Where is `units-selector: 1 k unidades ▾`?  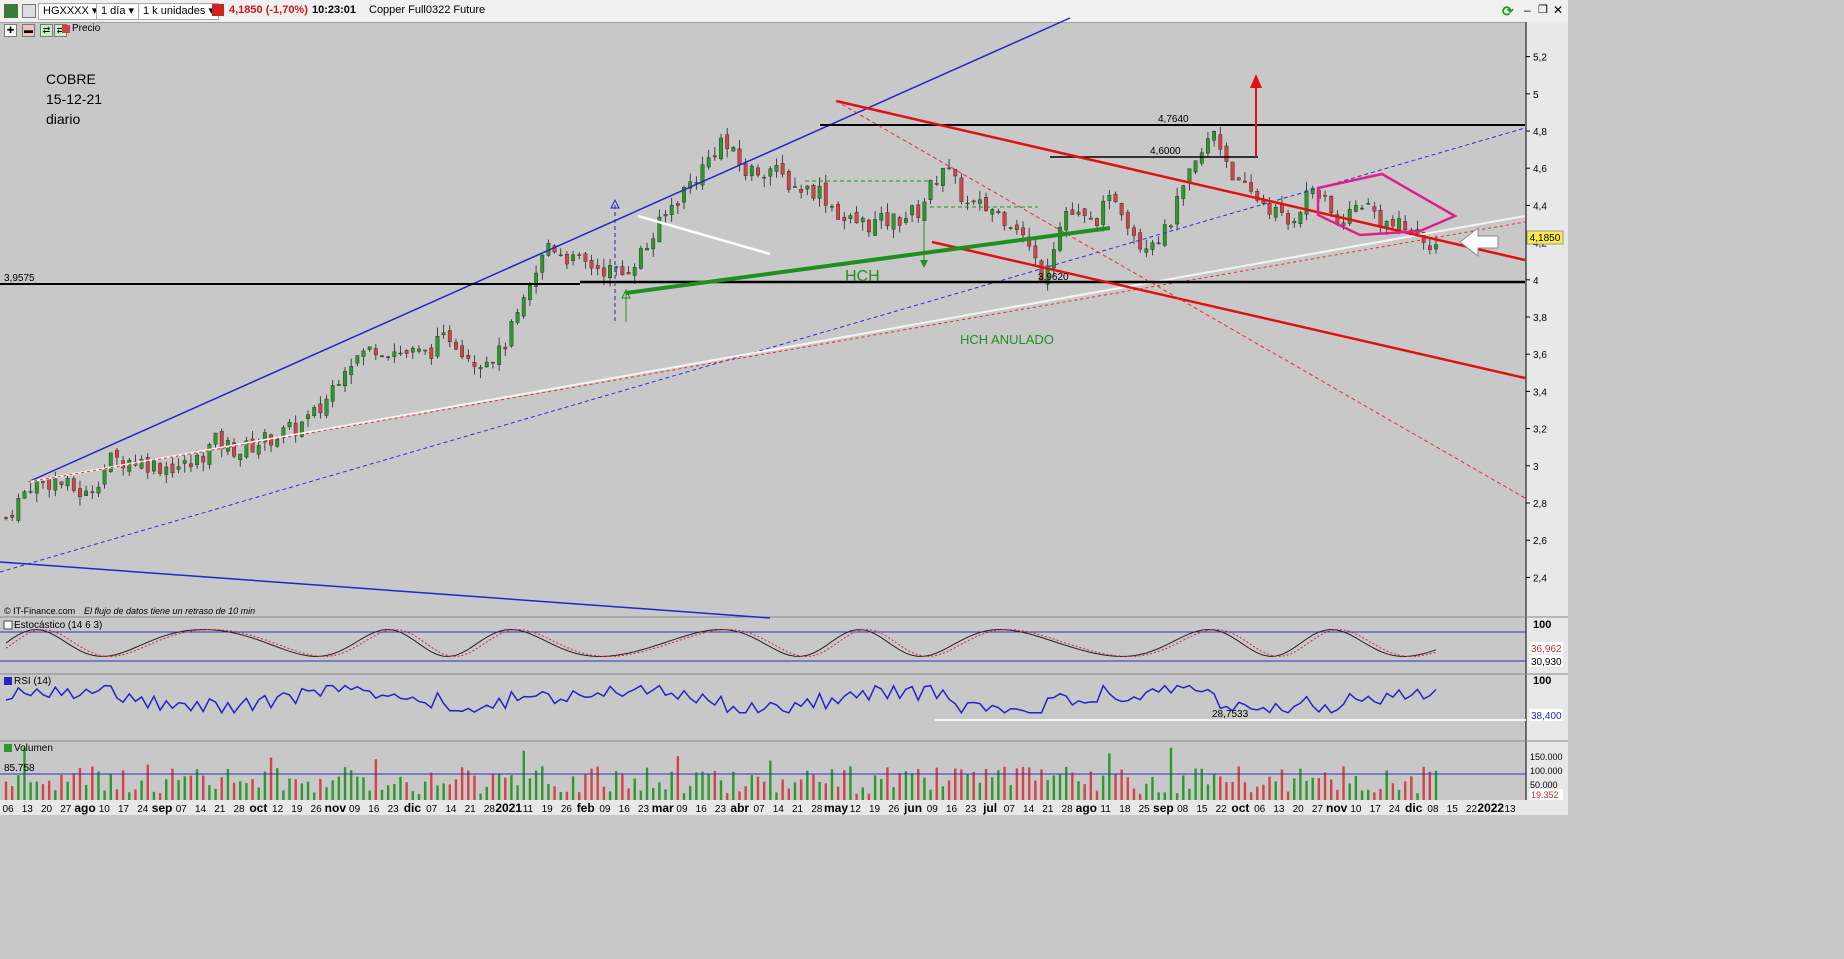
units-selector: 1 k unidades ▾ is located at coordinates (178, 11).